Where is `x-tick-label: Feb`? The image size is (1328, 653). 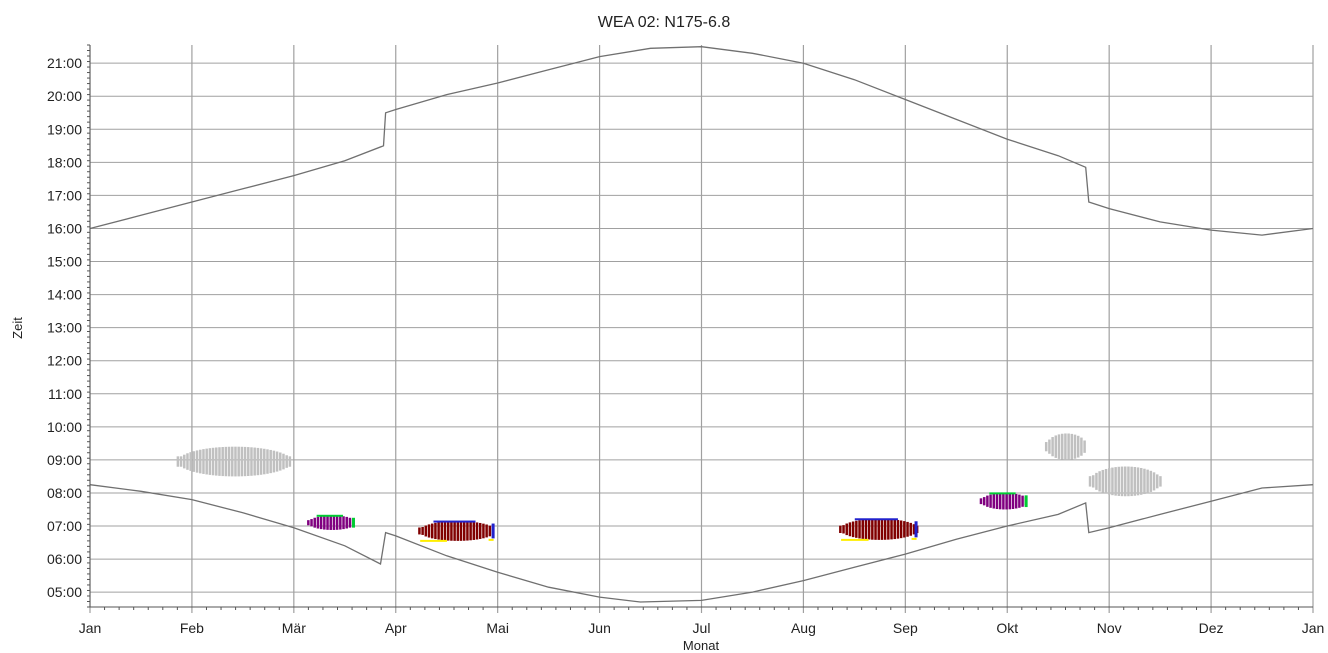 x-tick-label: Feb is located at coordinates (192, 628).